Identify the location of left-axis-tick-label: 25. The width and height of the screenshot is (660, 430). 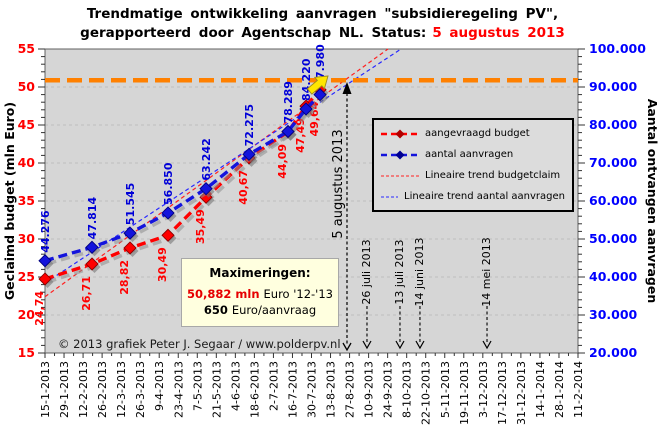
(26, 276).